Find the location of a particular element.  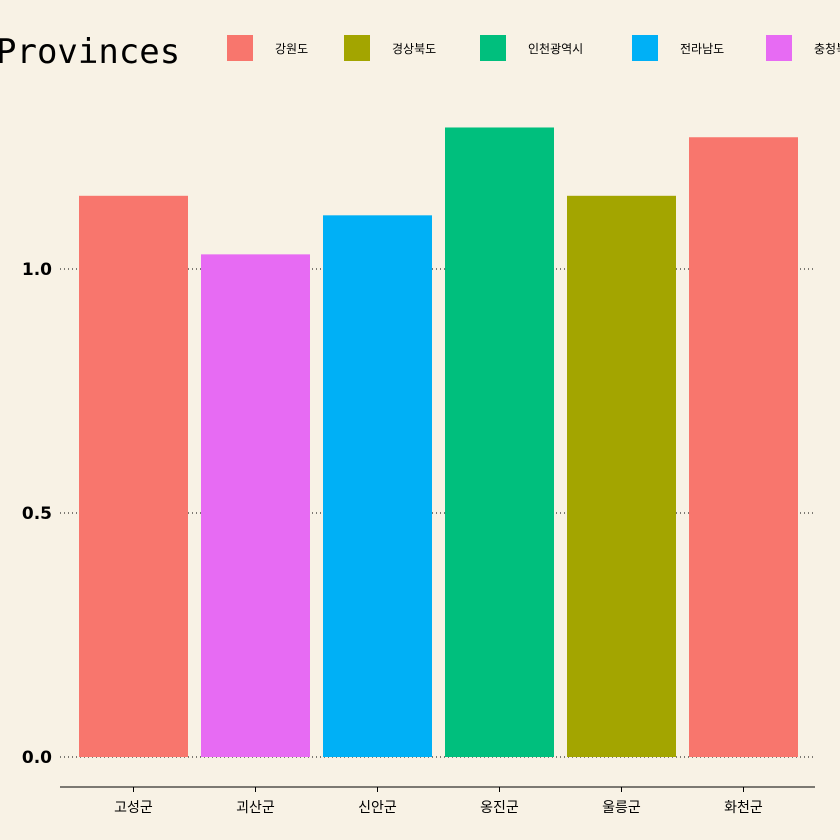

legend-item: 인천광역시 is located at coordinates (531, 48).